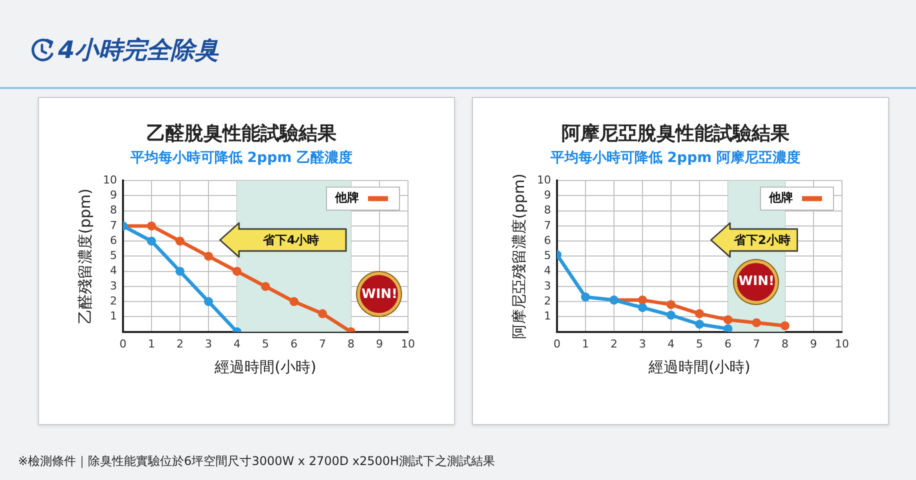  I want to click on y-axis-title: 阿摩尼亞殘留濃度(ppm), so click(519, 256).